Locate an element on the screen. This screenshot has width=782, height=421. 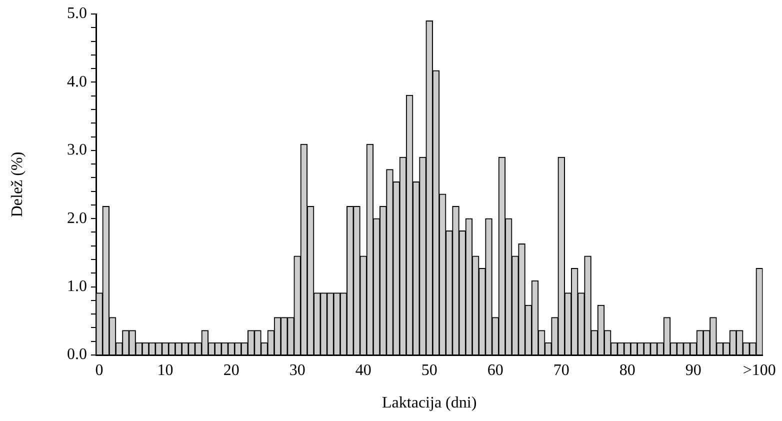
y-axis-title: Delež (%) is located at coordinates (17, 185).